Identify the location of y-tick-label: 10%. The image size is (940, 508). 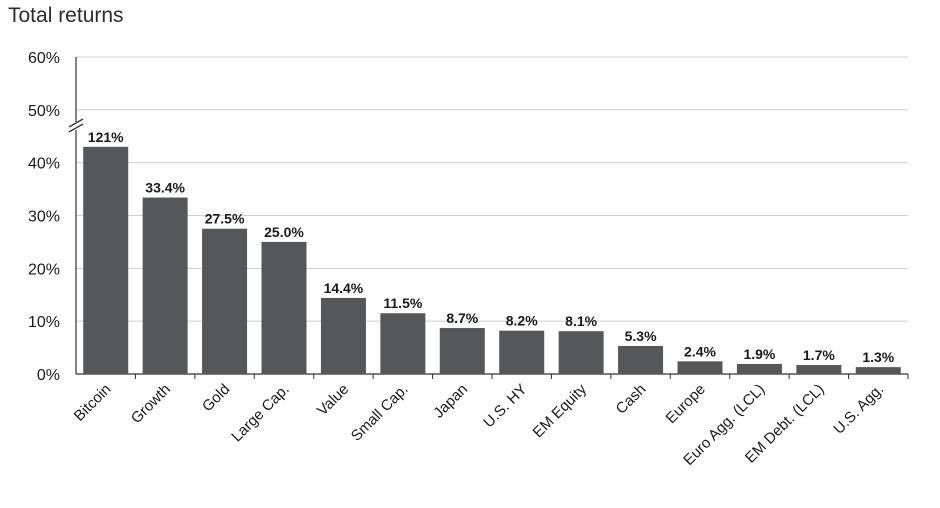
(44, 322).